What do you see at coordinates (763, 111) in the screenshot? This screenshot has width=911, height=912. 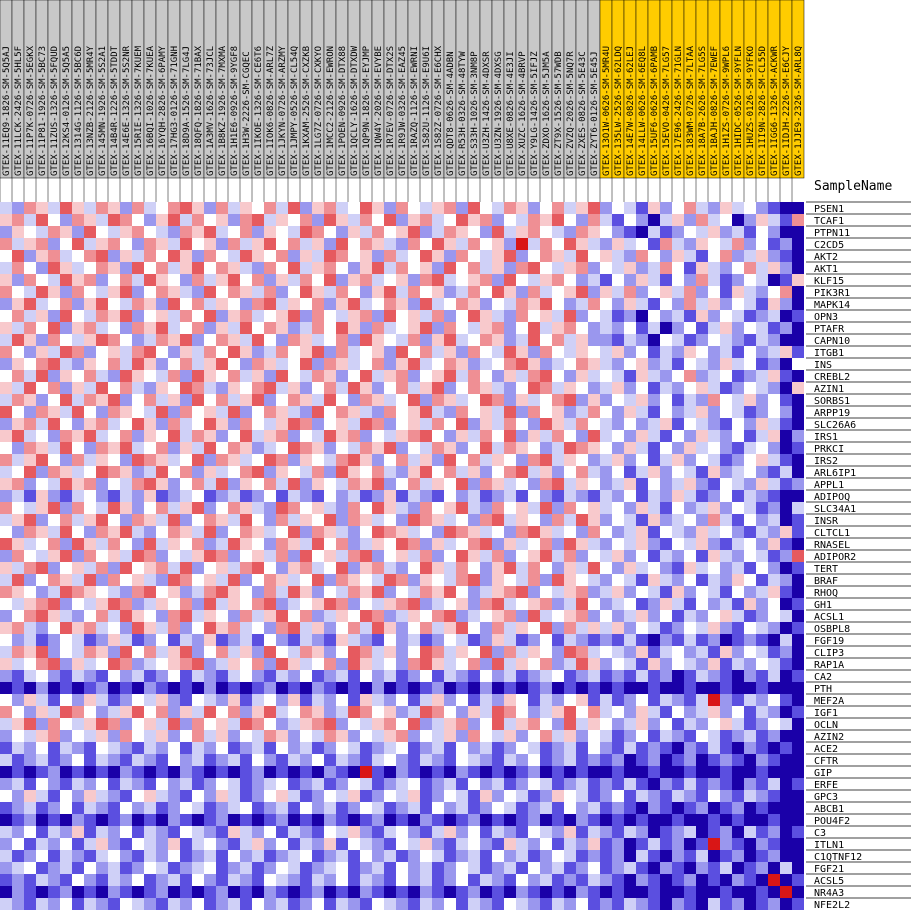 I see `sample-label: GTEX-1II9N-2826-SM-CL55D` at bounding box center [763, 111].